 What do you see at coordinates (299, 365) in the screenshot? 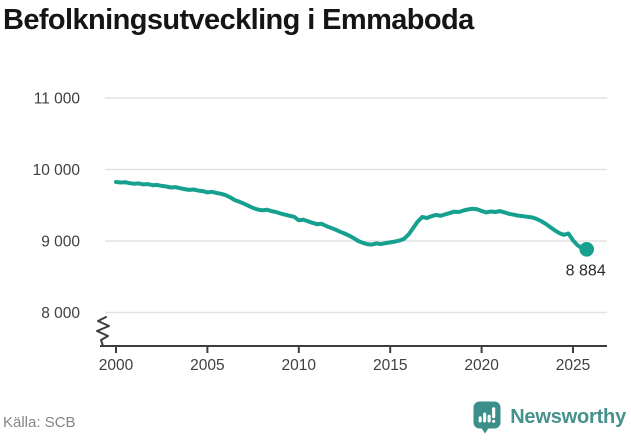
I see `x-tick-label: 2010` at bounding box center [299, 365].